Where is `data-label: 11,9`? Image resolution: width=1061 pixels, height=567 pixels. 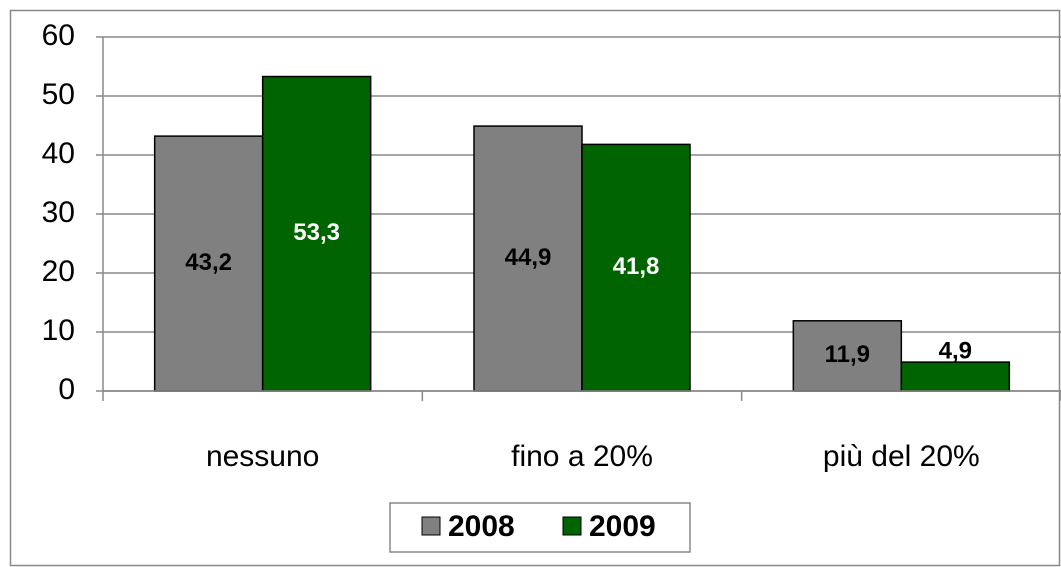
data-label: 11,9 is located at coordinates (847, 354).